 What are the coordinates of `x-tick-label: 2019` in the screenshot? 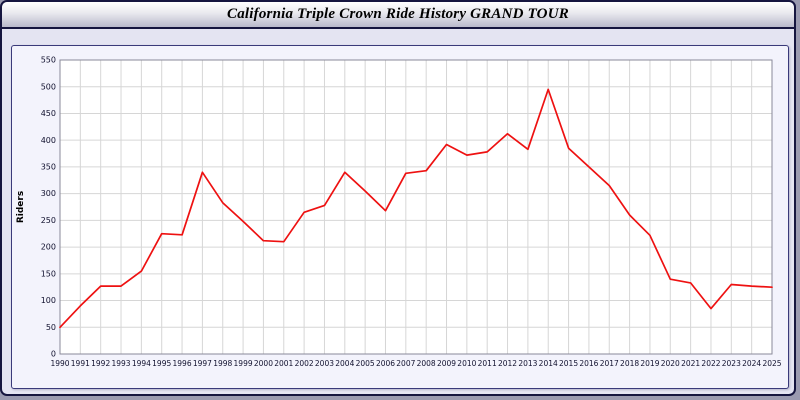 It's located at (649, 363).